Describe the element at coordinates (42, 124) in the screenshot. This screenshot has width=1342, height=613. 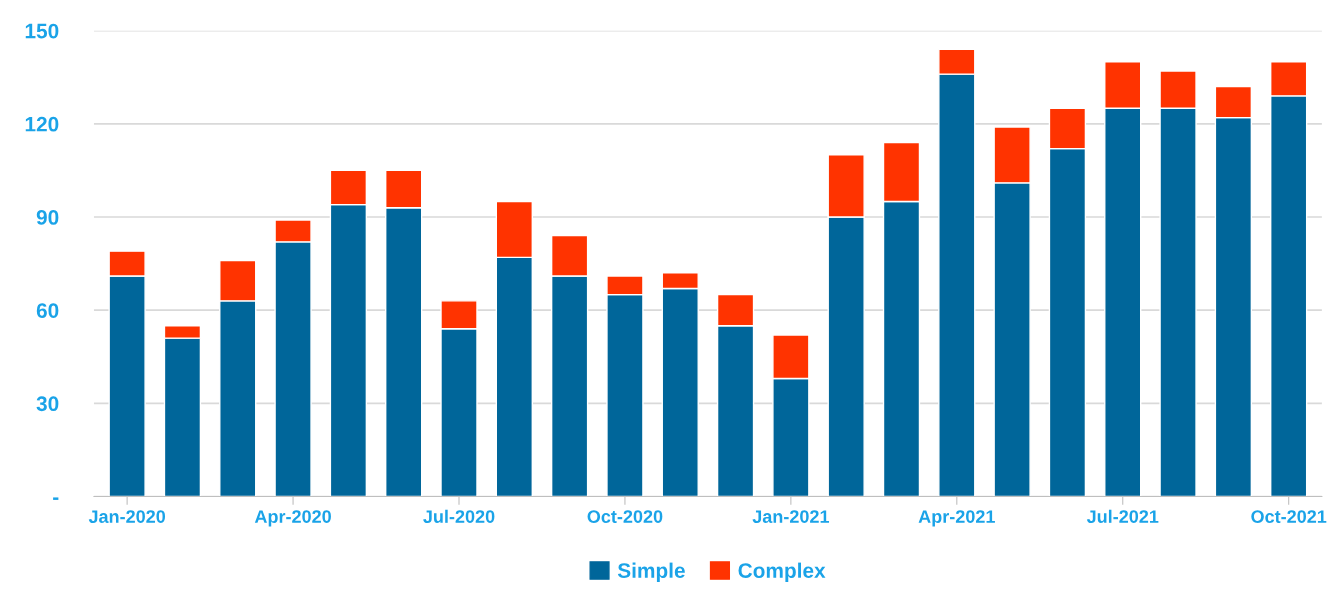
I see `y-tick-label: 120` at that location.